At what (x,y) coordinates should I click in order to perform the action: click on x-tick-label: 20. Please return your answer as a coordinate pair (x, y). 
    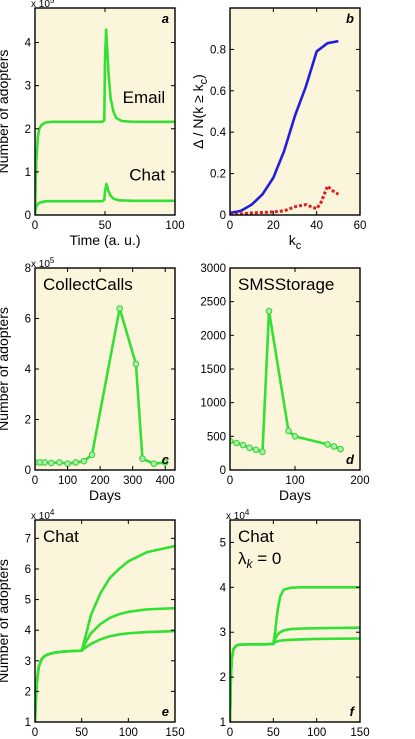
    Looking at the image, I should click on (273, 226).